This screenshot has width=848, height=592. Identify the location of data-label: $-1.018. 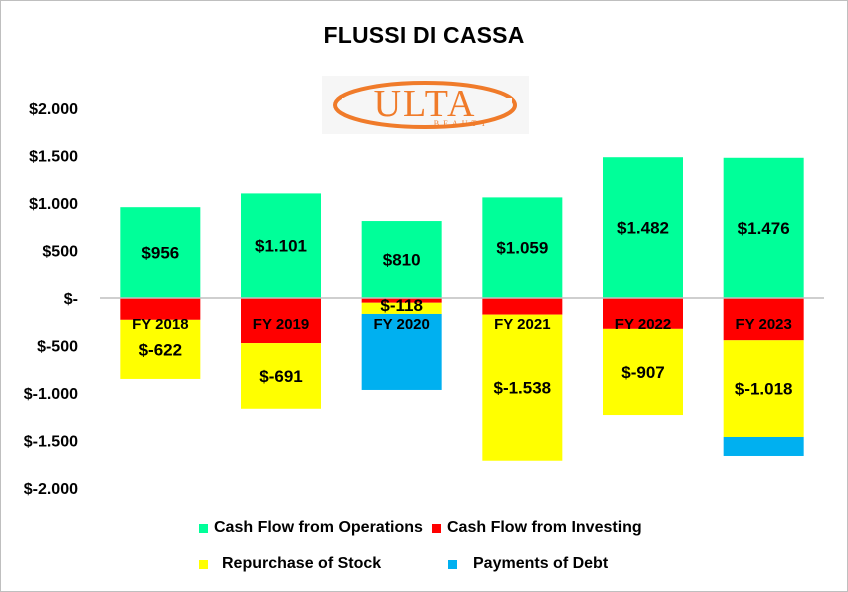
(764, 389).